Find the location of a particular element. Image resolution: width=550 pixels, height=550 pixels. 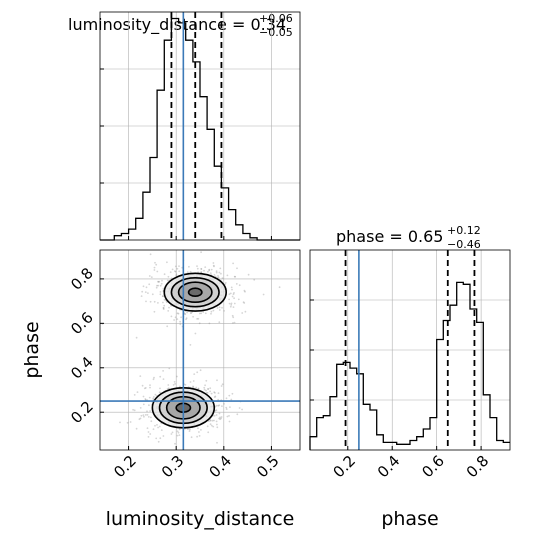

phase-title-sup: +0.12 is located at coordinates (464, 230).